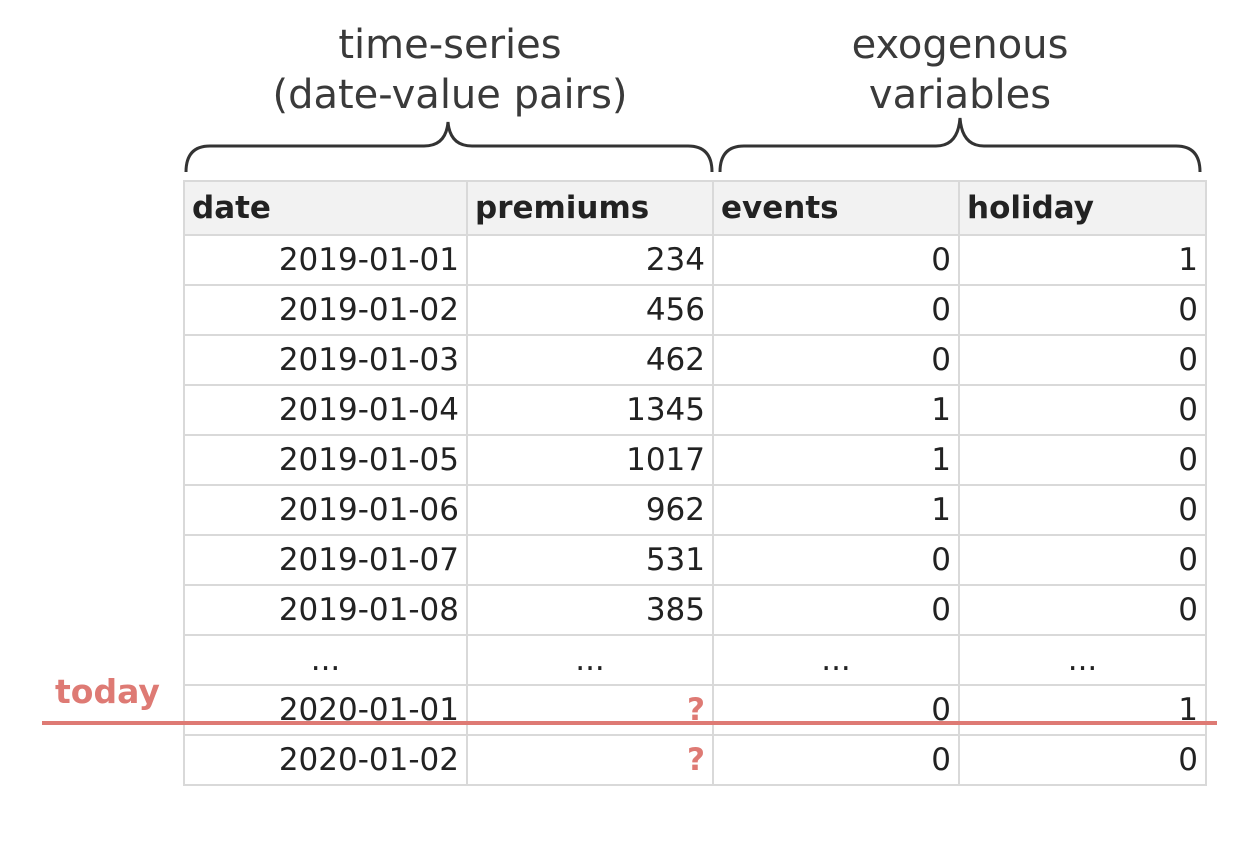 This screenshot has height=867, width=1250. Describe the element at coordinates (325, 510) in the screenshot. I see `cell-date: 2019-01-06` at that location.